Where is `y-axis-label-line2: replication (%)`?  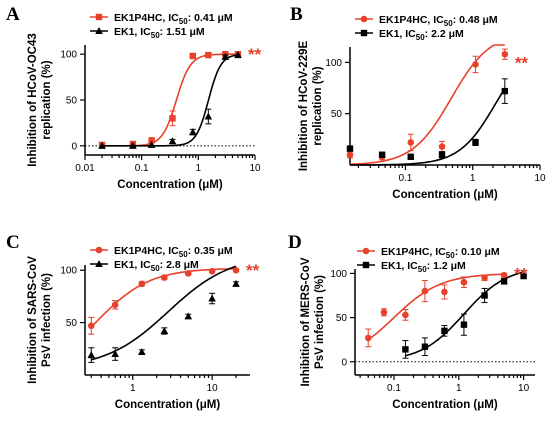
y-axis-label-line2: replication (%) is located at coordinates (318, 105).